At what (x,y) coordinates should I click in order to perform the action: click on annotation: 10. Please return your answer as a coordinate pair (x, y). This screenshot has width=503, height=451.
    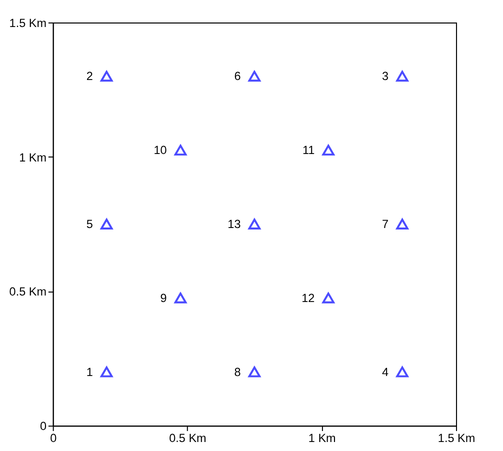
    Looking at the image, I should click on (161, 151).